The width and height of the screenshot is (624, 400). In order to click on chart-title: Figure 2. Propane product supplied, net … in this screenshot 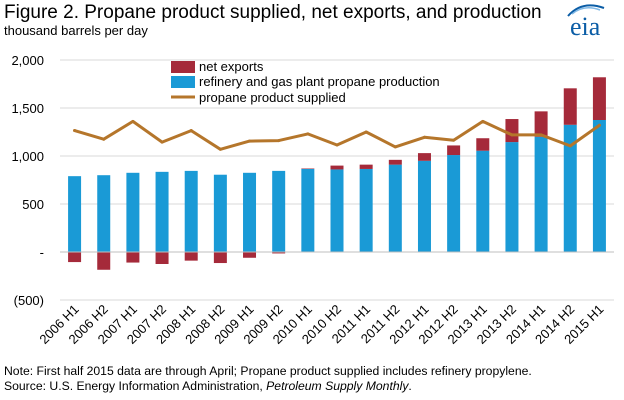, I will do `click(273, 12)`.